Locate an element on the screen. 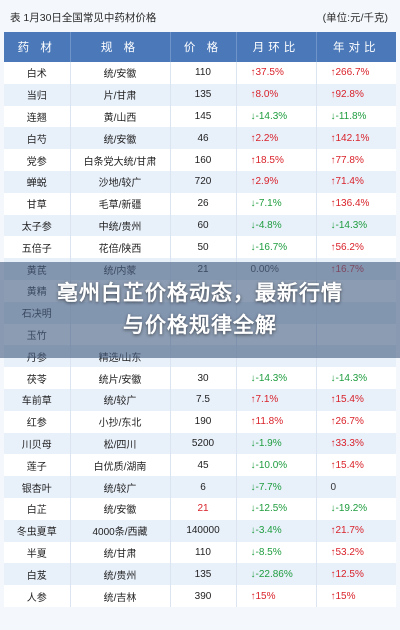  table-row: 甘草 毛草/新疆 26 ↓-7.1% ↑136.4% is located at coordinates (200, 203).